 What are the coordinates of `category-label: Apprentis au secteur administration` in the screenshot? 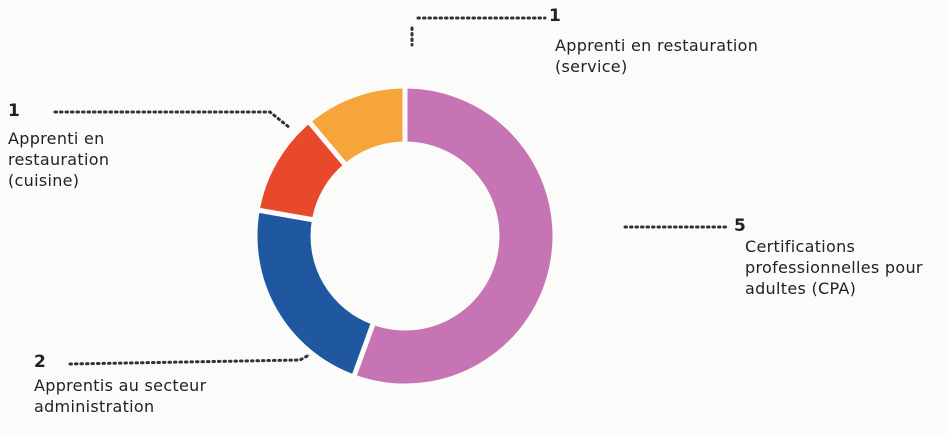 It's located at (120, 396).